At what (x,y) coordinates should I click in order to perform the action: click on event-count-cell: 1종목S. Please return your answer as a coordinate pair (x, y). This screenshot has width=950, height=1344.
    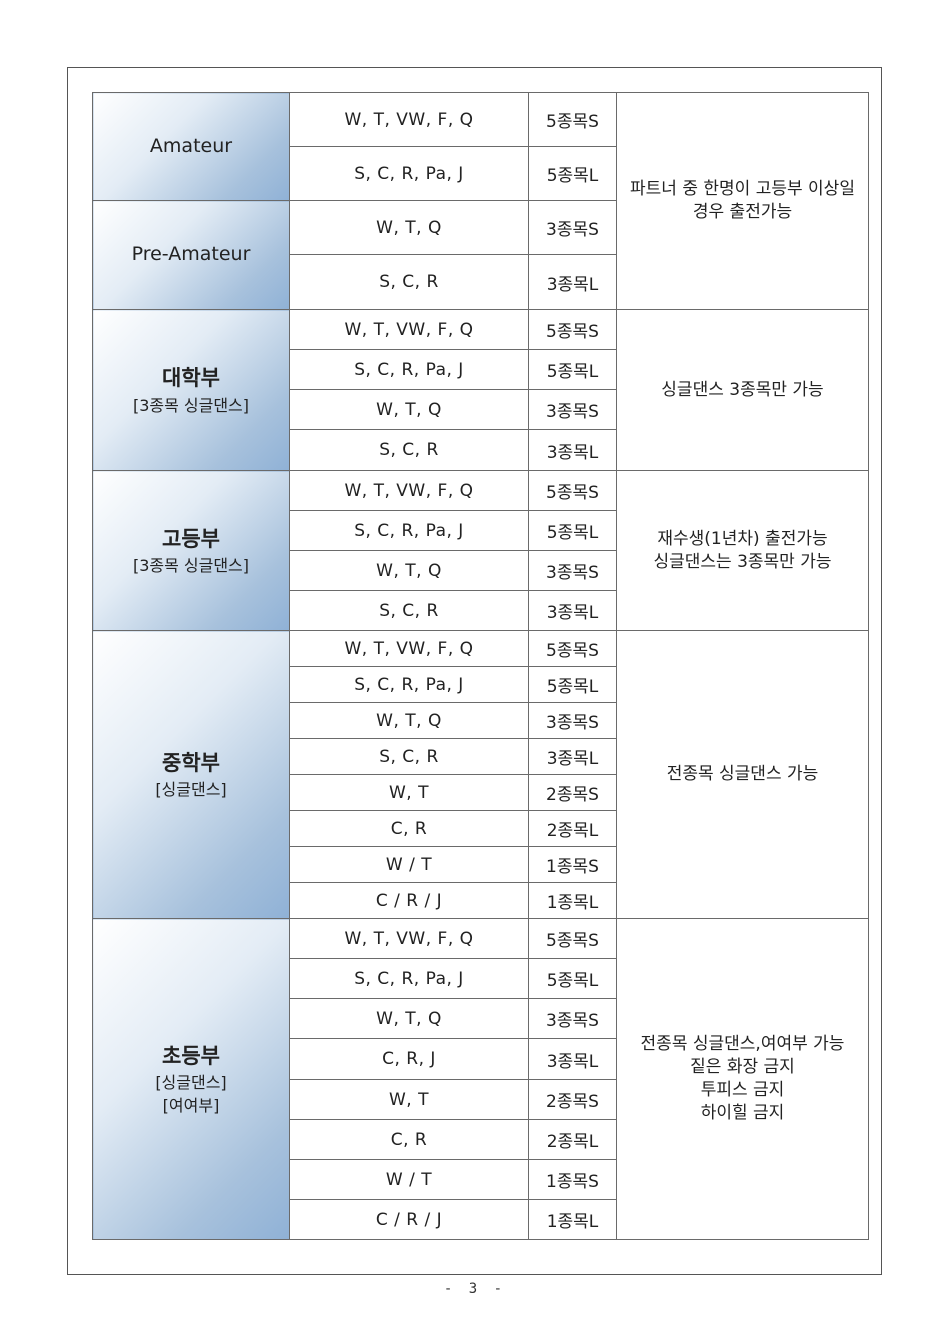
    Looking at the image, I should click on (572, 864).